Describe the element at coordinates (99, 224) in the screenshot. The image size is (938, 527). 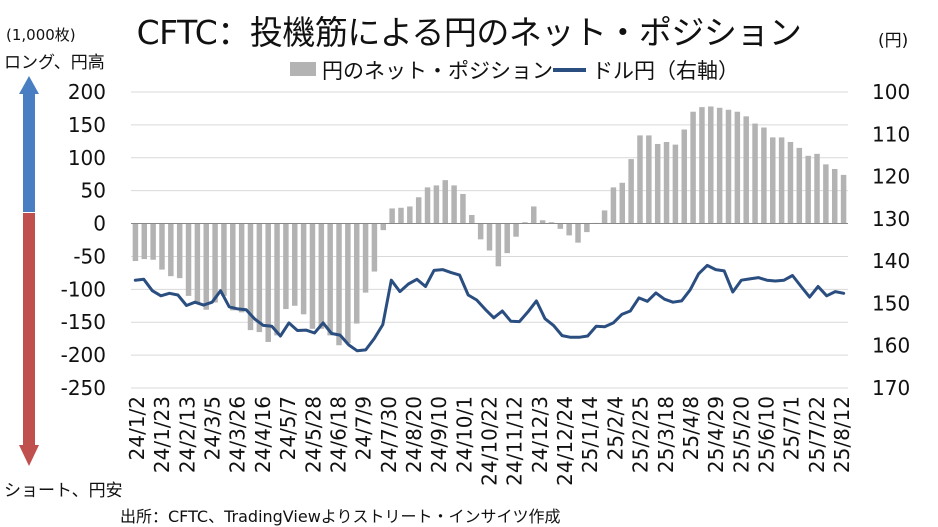
I see `left-tick-label: 0` at that location.